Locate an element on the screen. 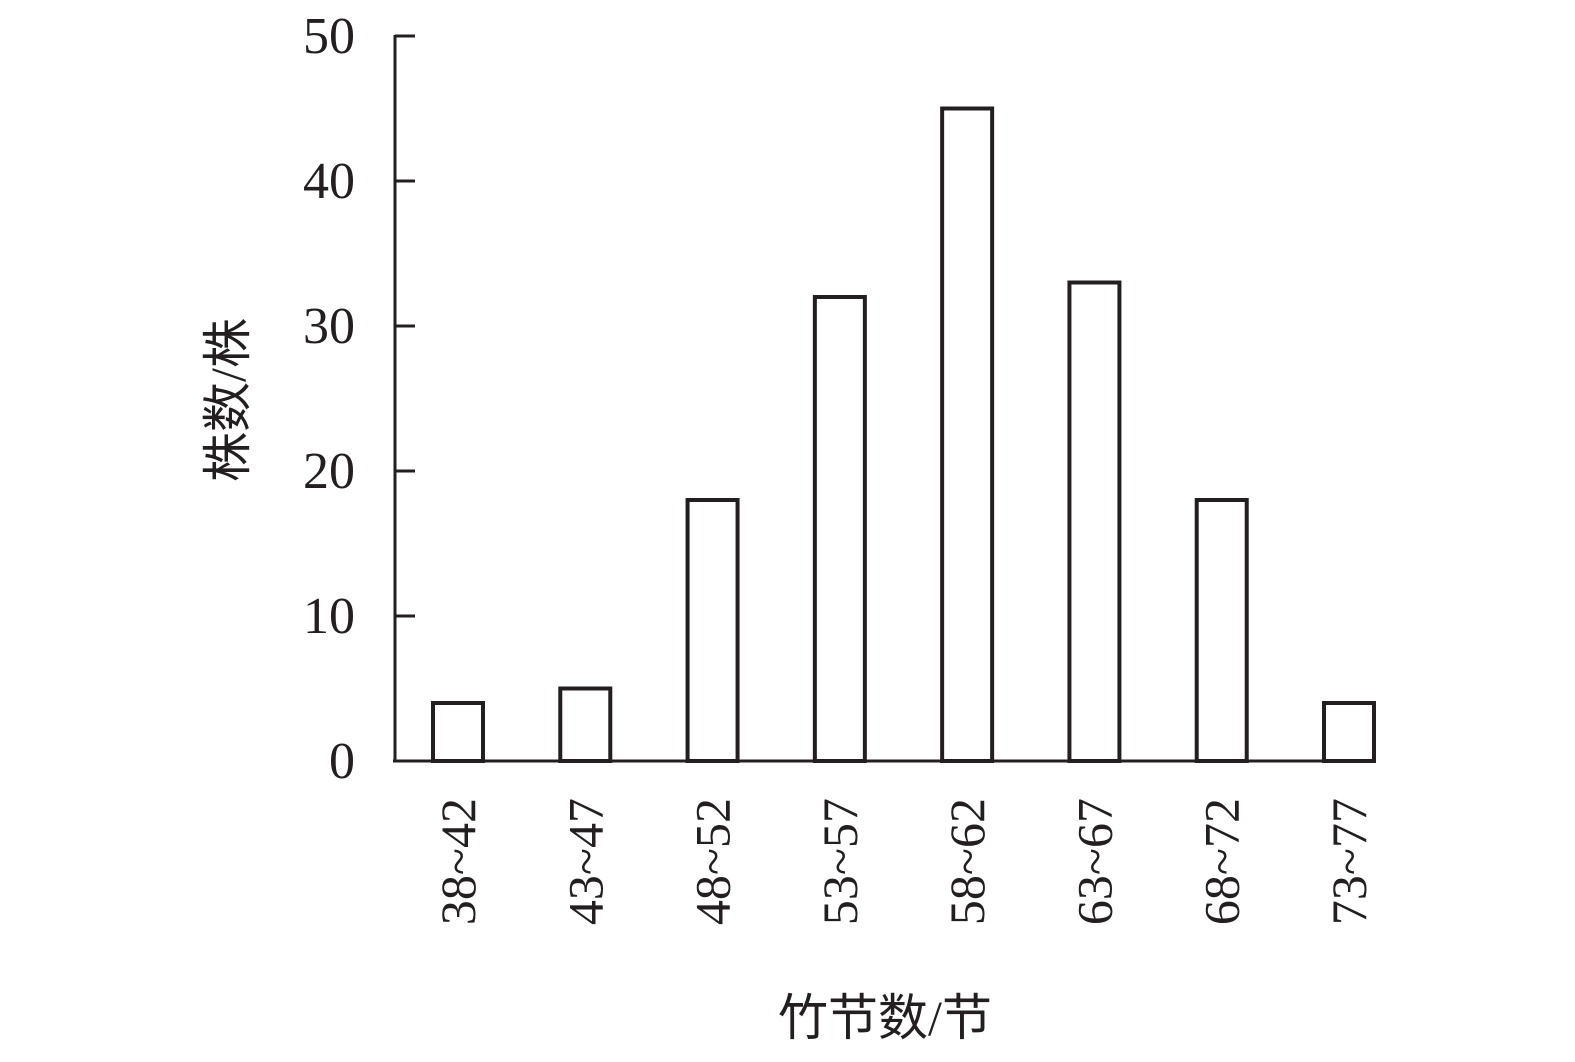 The width and height of the screenshot is (1575, 1062). x-tick-label: 48~52 is located at coordinates (713, 861).